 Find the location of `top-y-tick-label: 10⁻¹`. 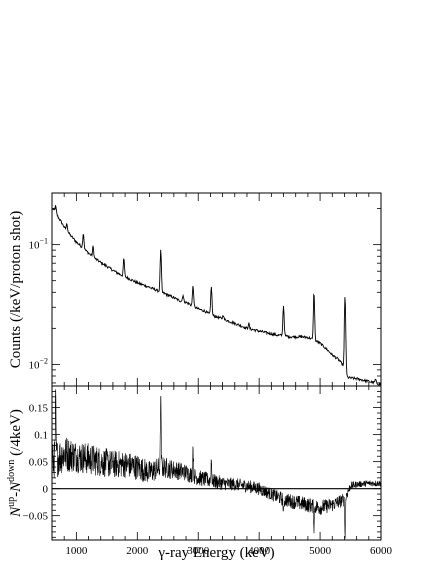

top-y-tick-label: 10⁻¹ is located at coordinates (38, 244).